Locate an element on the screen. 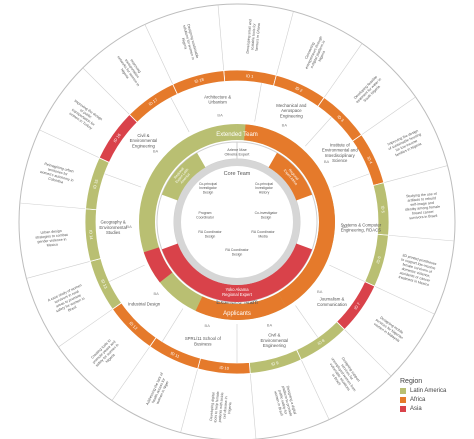  department-label: Mechanical and Aerospace Engineering is located at coordinates (291, 110).